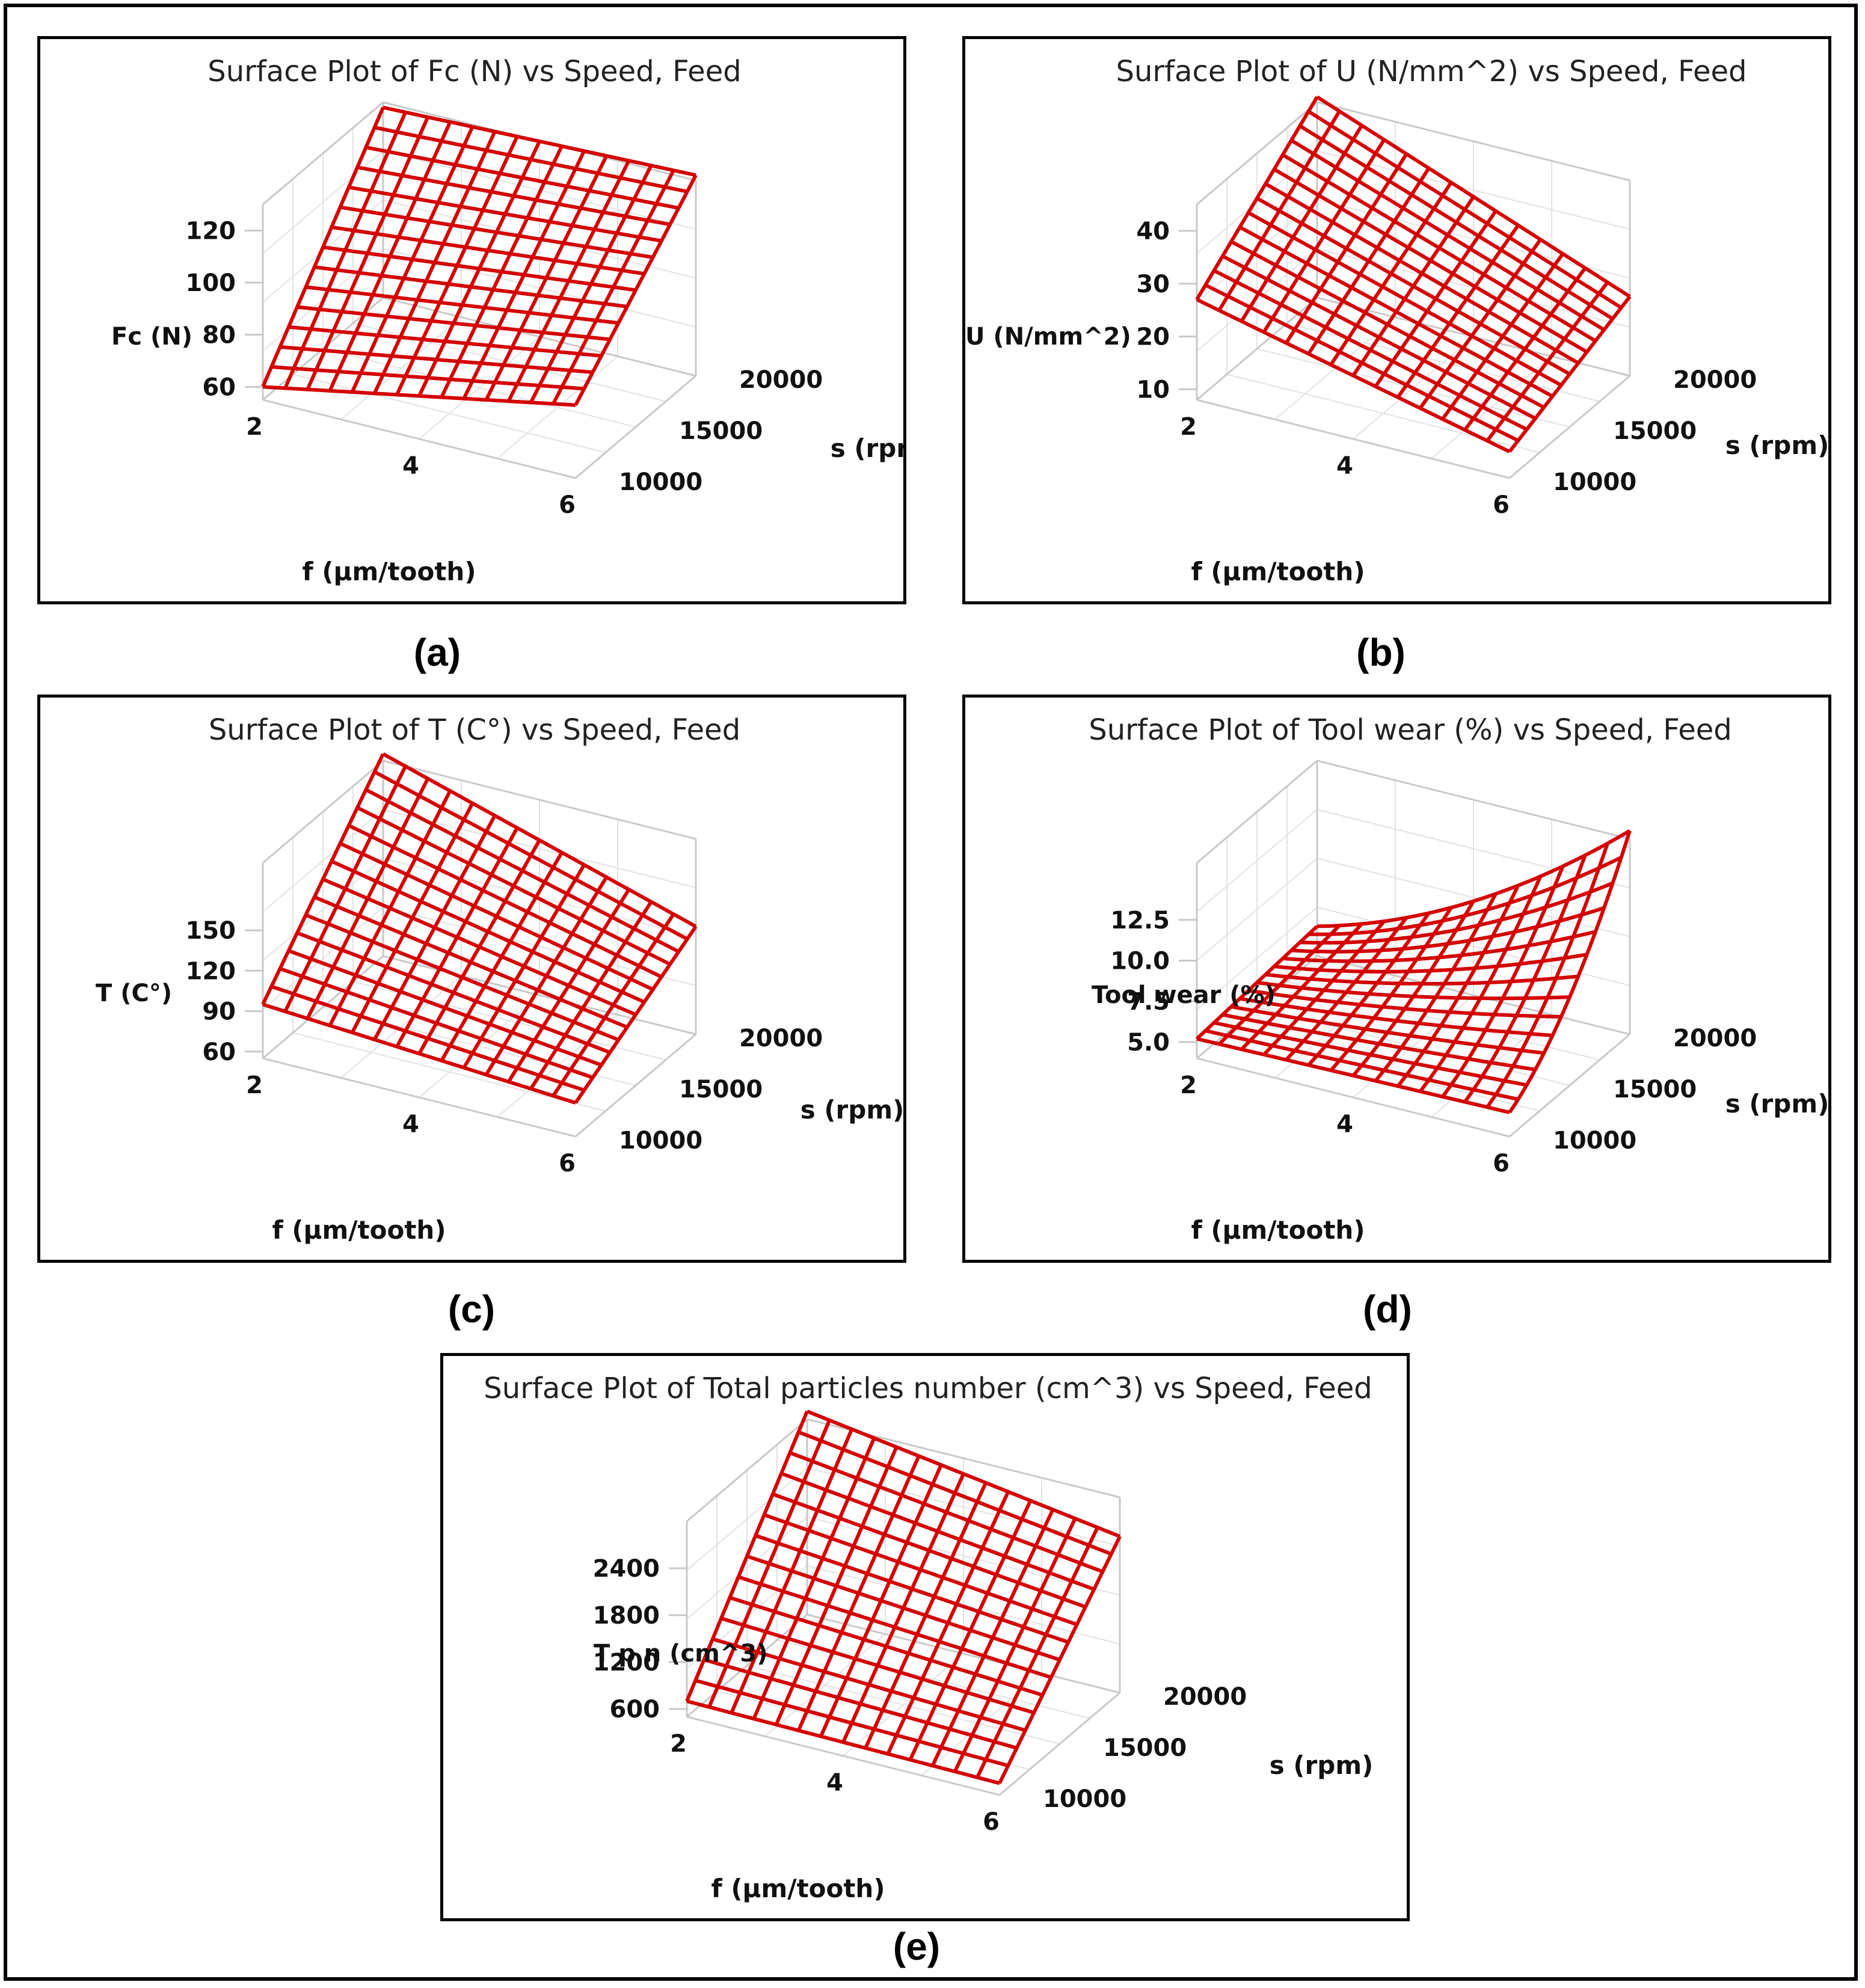 The height and width of the screenshot is (1988, 1865). I want to click on z-tick-label: 90, so click(219, 1012).